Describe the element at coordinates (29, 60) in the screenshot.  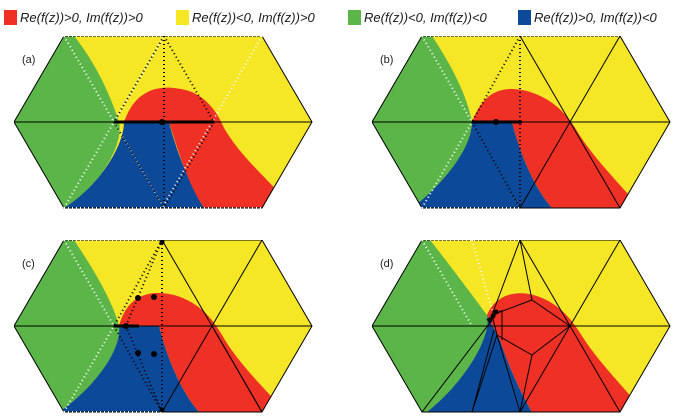
I see `panel-label-a: (a)` at that location.